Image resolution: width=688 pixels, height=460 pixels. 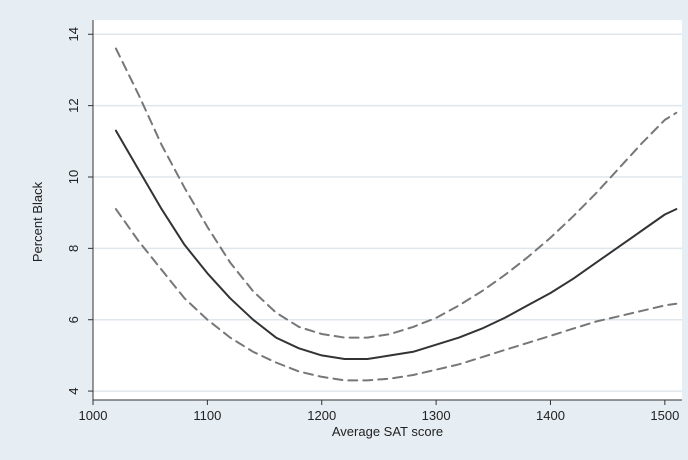 I want to click on y-tick-label-14: 14, so click(x=73, y=34).